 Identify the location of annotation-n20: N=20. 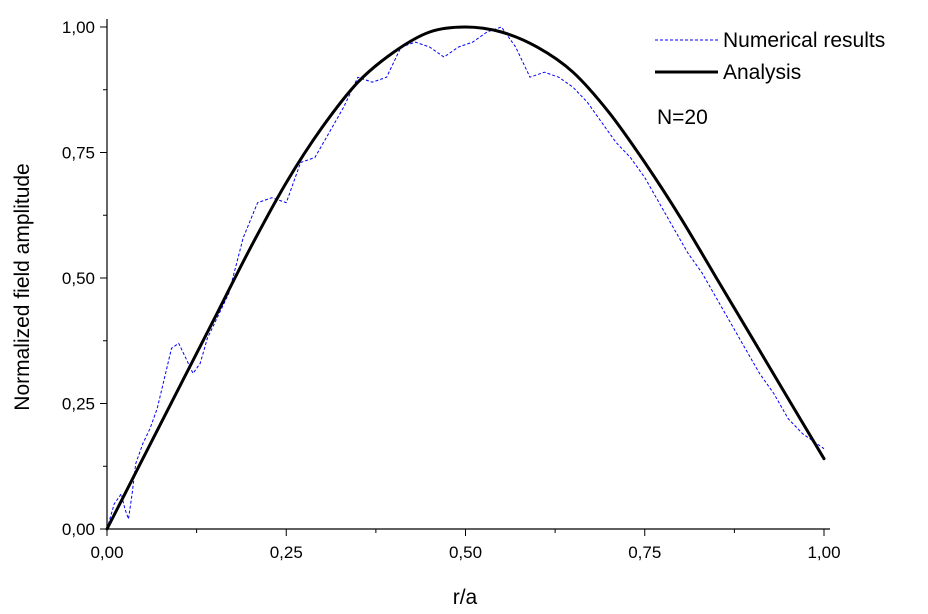
(682, 117).